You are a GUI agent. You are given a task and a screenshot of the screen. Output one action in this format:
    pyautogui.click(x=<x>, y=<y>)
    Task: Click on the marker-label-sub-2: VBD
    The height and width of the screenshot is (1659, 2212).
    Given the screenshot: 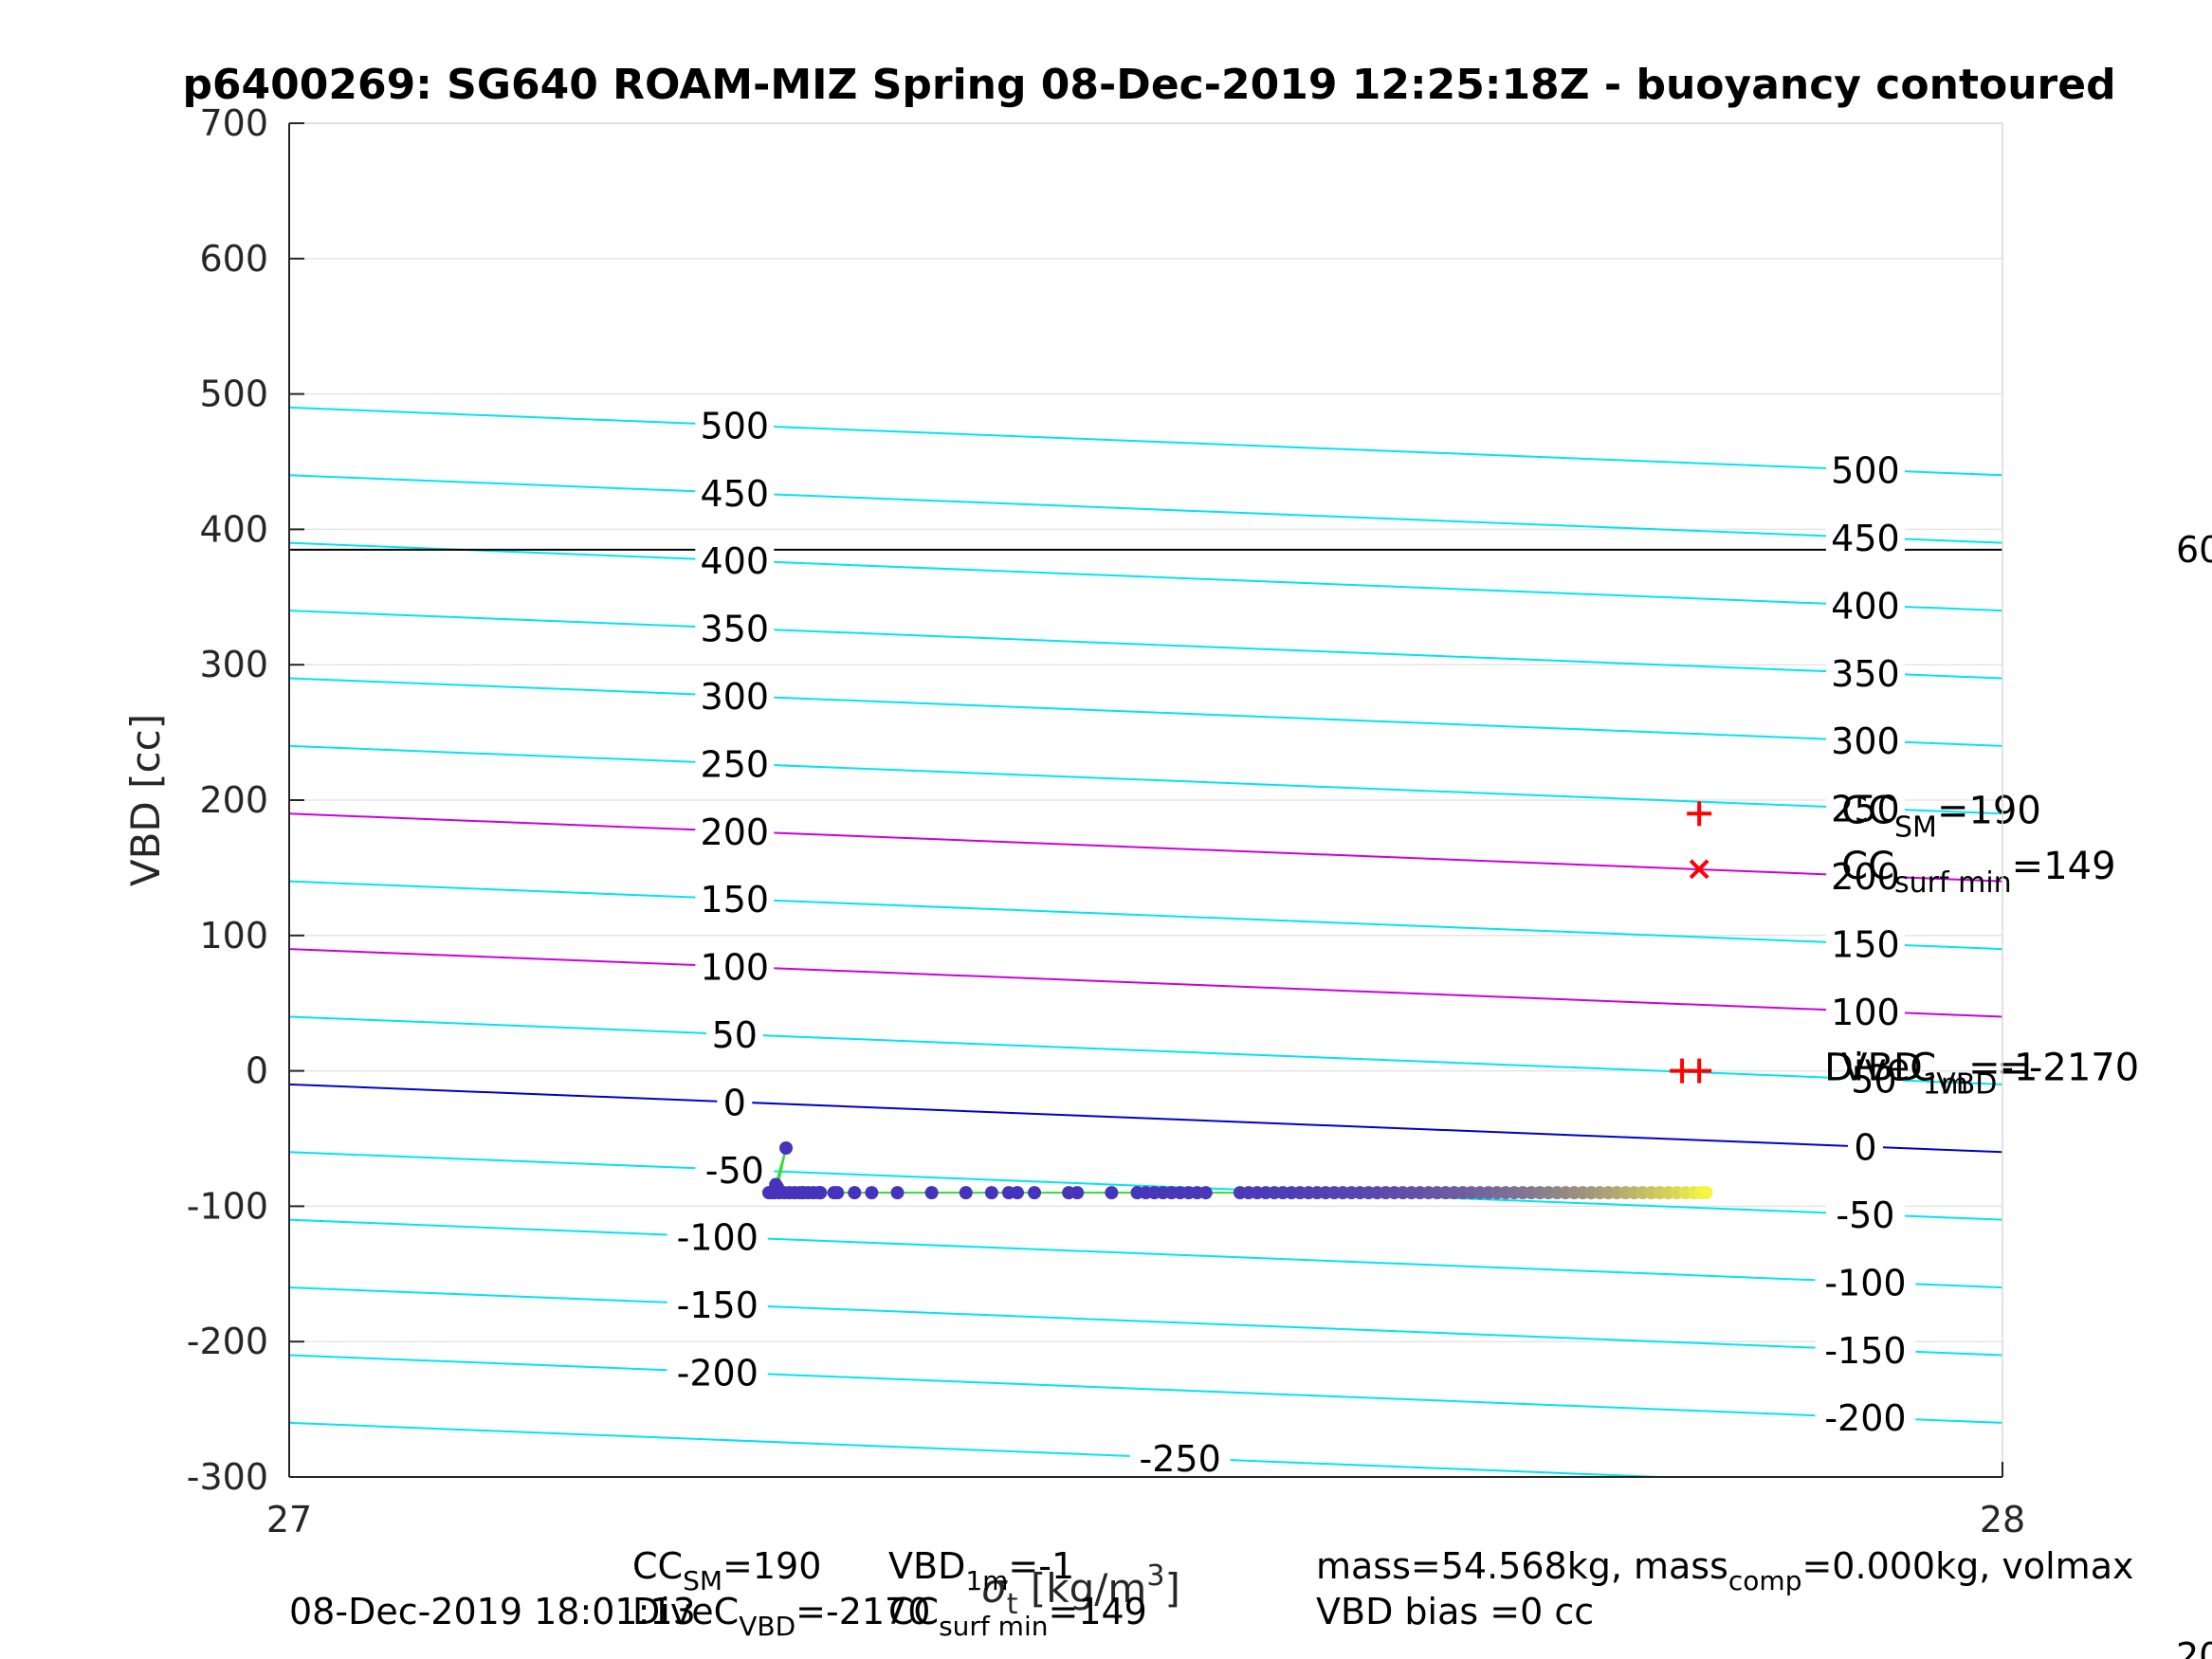 What is the action you would take?
    pyautogui.click(x=1966, y=1085)
    